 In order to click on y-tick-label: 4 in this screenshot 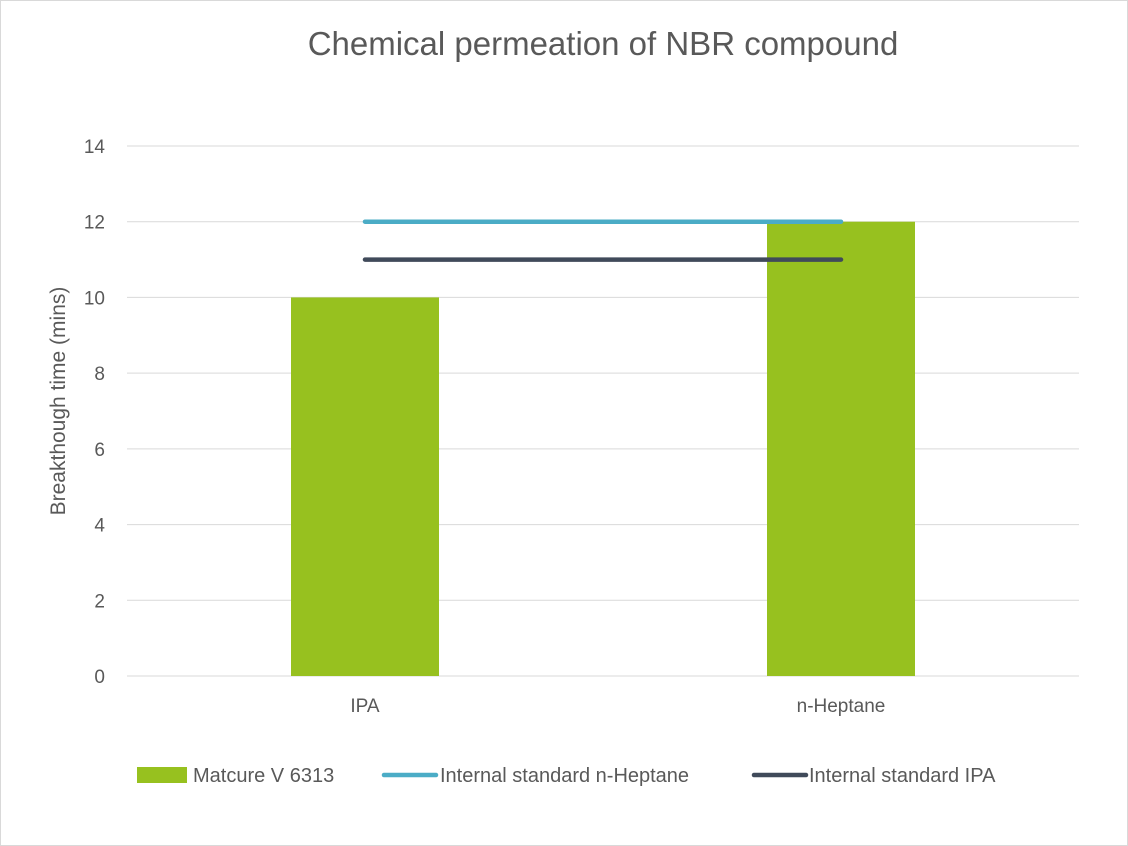, I will do `click(99, 526)`.